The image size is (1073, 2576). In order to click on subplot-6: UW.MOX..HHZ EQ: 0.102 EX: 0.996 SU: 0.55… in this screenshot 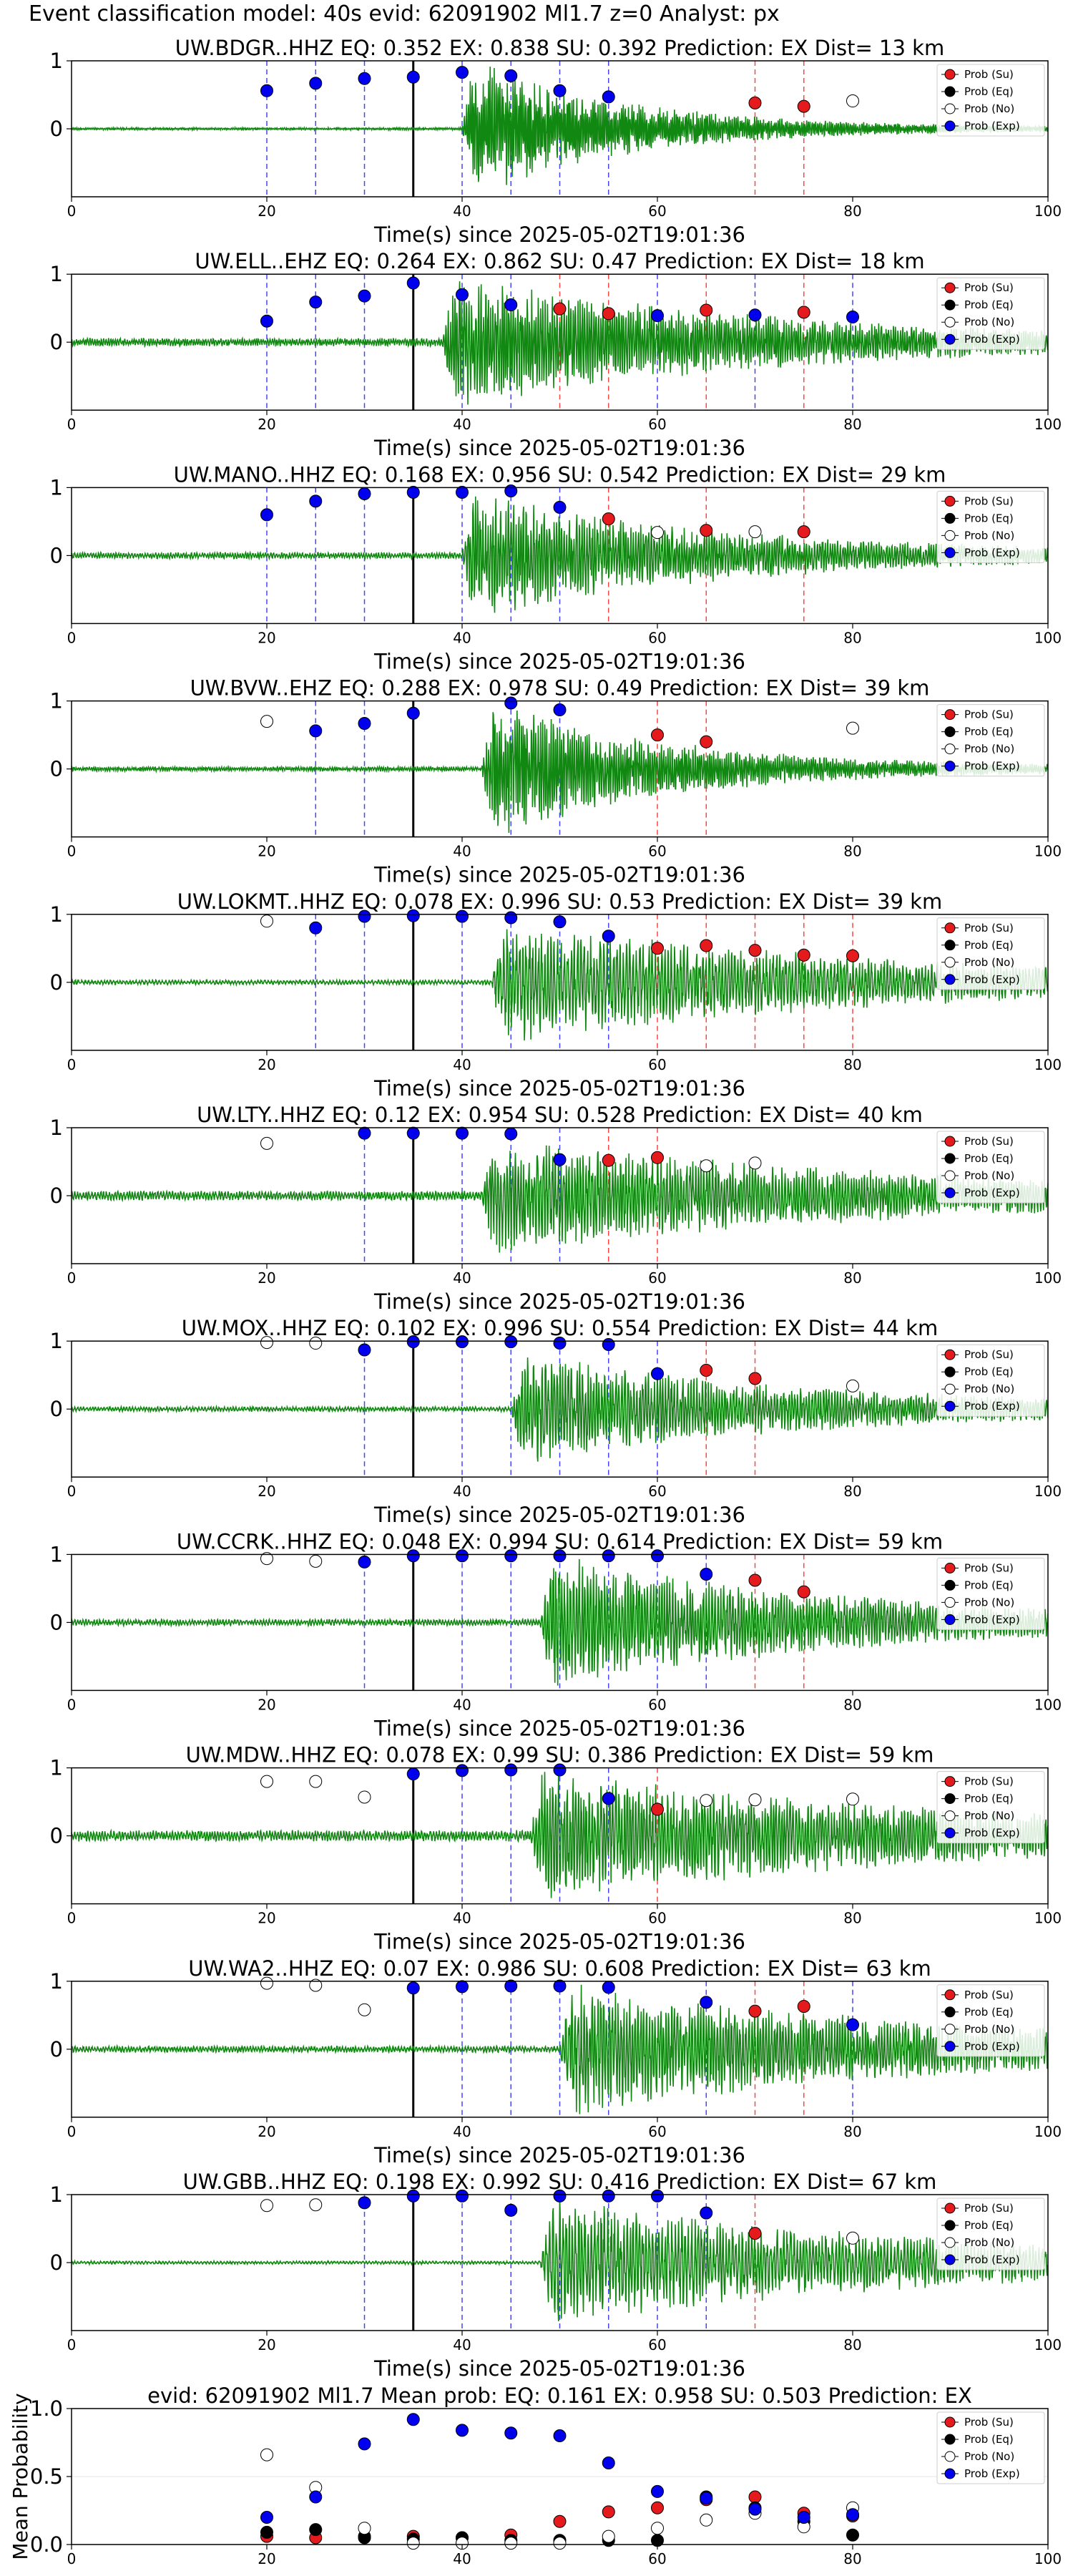, I will do `click(556, 1421)`.